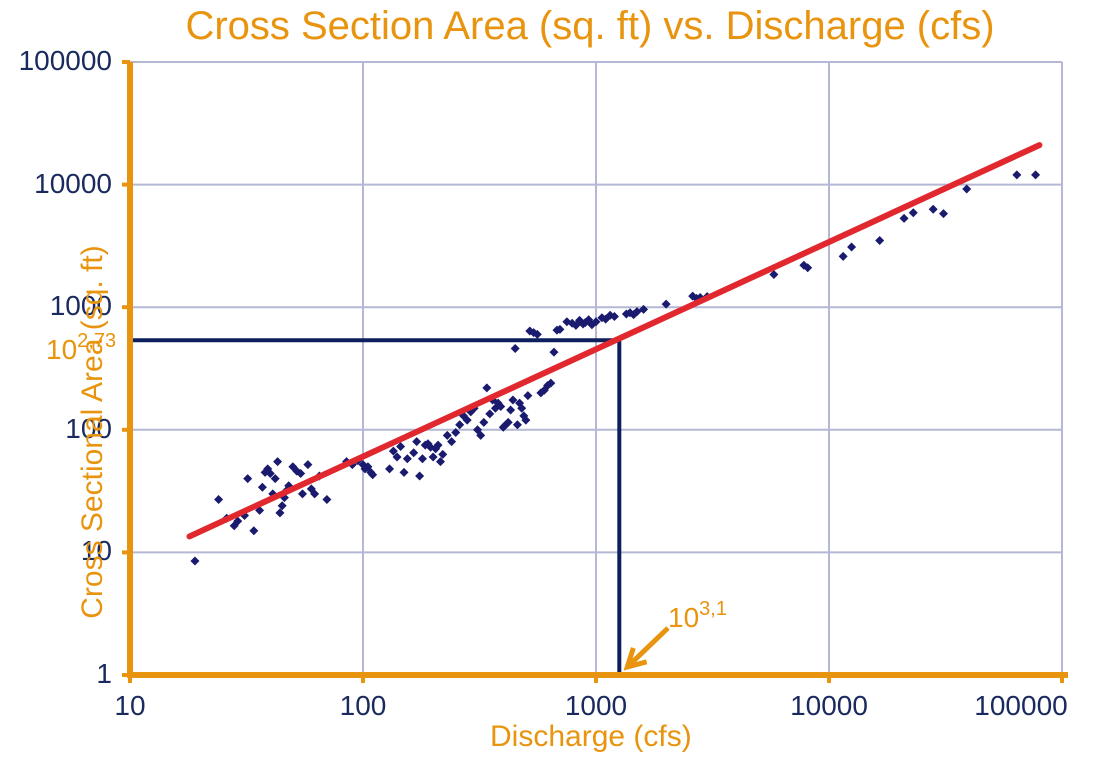 The height and width of the screenshot is (757, 1101). I want to click on y-tick-label: 10000, so click(73, 183).